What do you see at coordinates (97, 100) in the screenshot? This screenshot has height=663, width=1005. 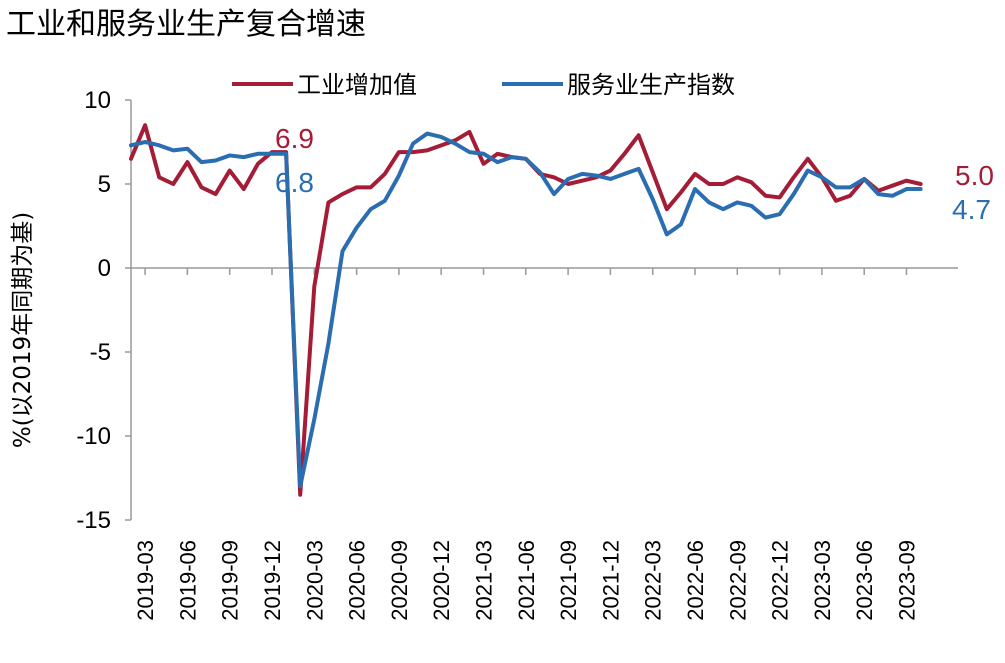 I see `y-tick-label: 10` at bounding box center [97, 100].